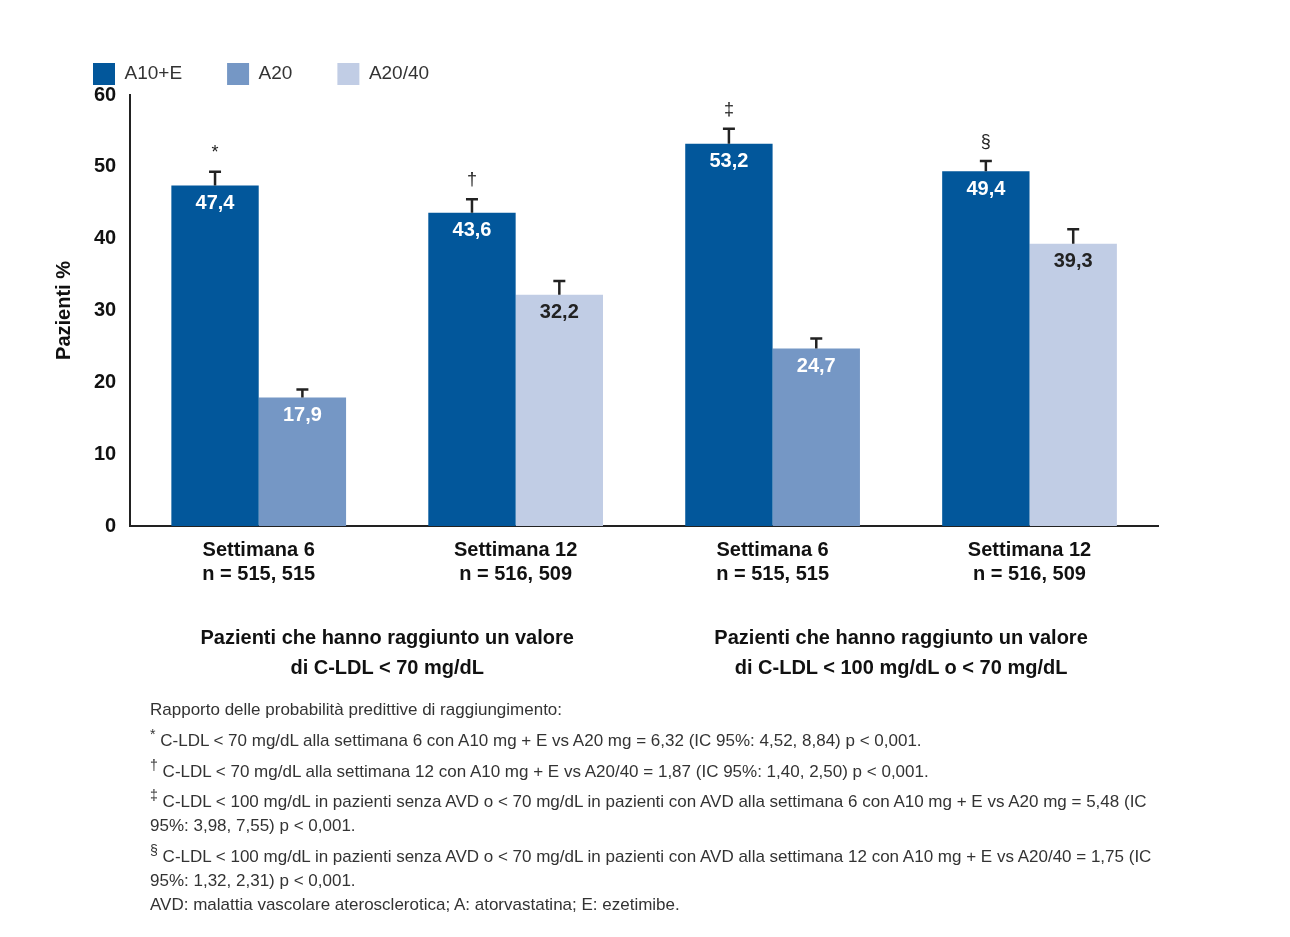 Image resolution: width=1290 pixels, height=937 pixels. I want to click on text: Pazienti che hanno raggiunto un valore di C-LDL < 70 mg/dL, so click(387, 651).